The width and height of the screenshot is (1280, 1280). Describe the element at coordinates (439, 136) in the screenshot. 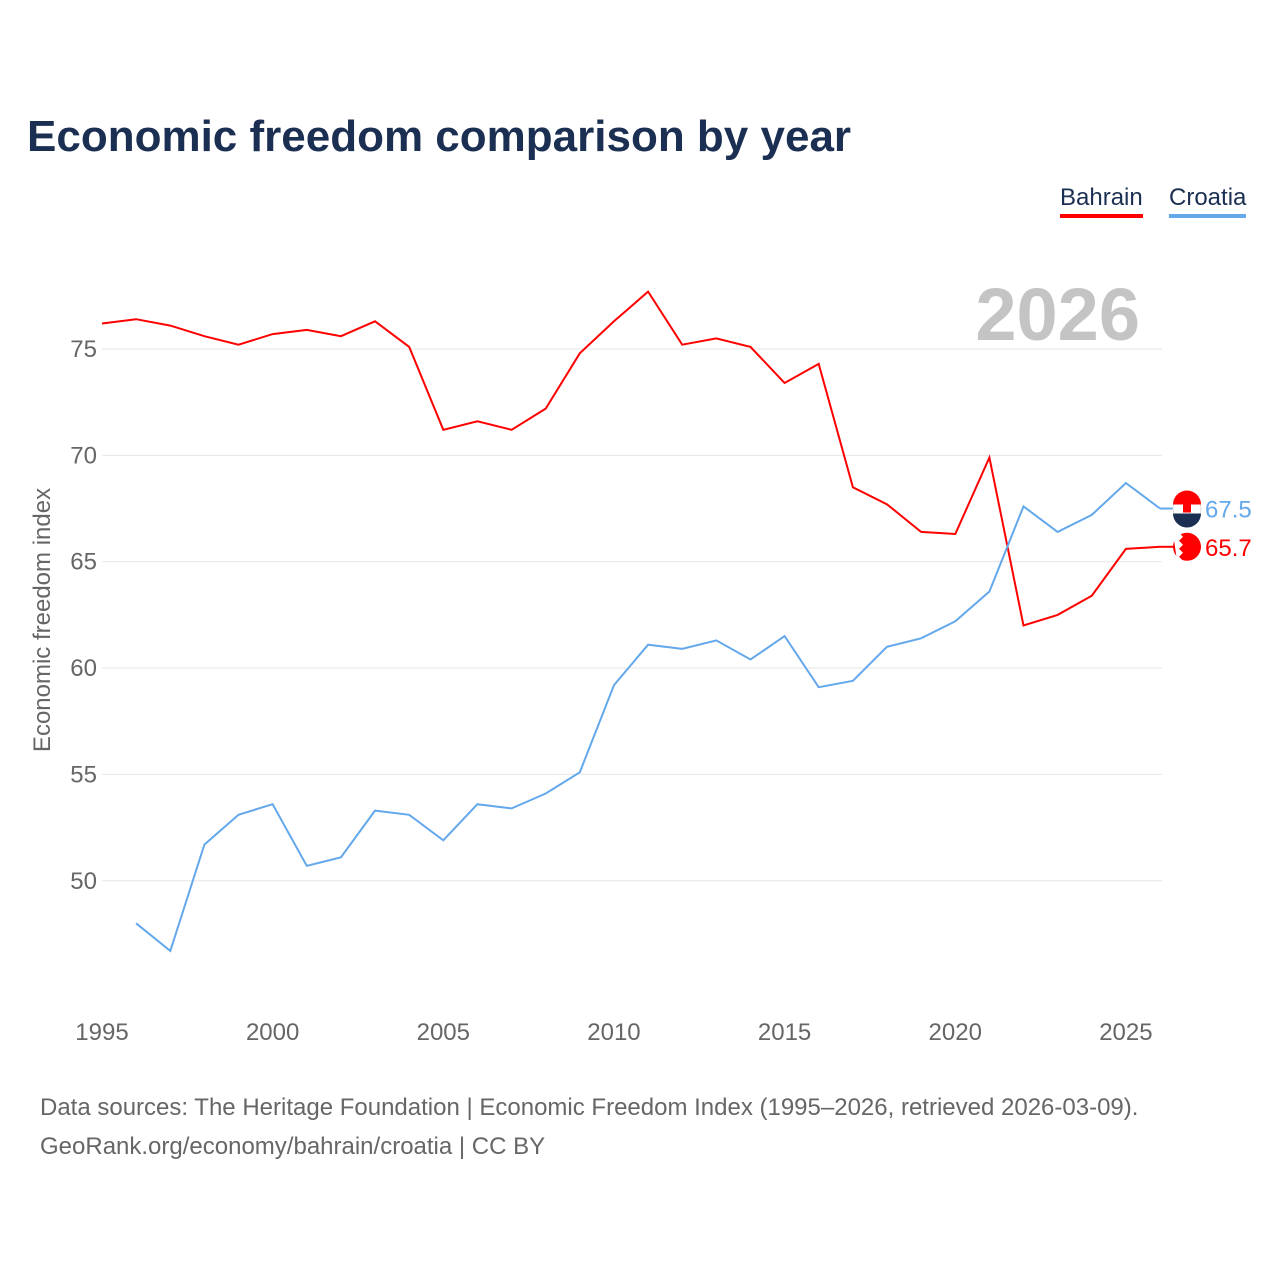

I see `chart-title: Economic freedom comparison by year` at that location.